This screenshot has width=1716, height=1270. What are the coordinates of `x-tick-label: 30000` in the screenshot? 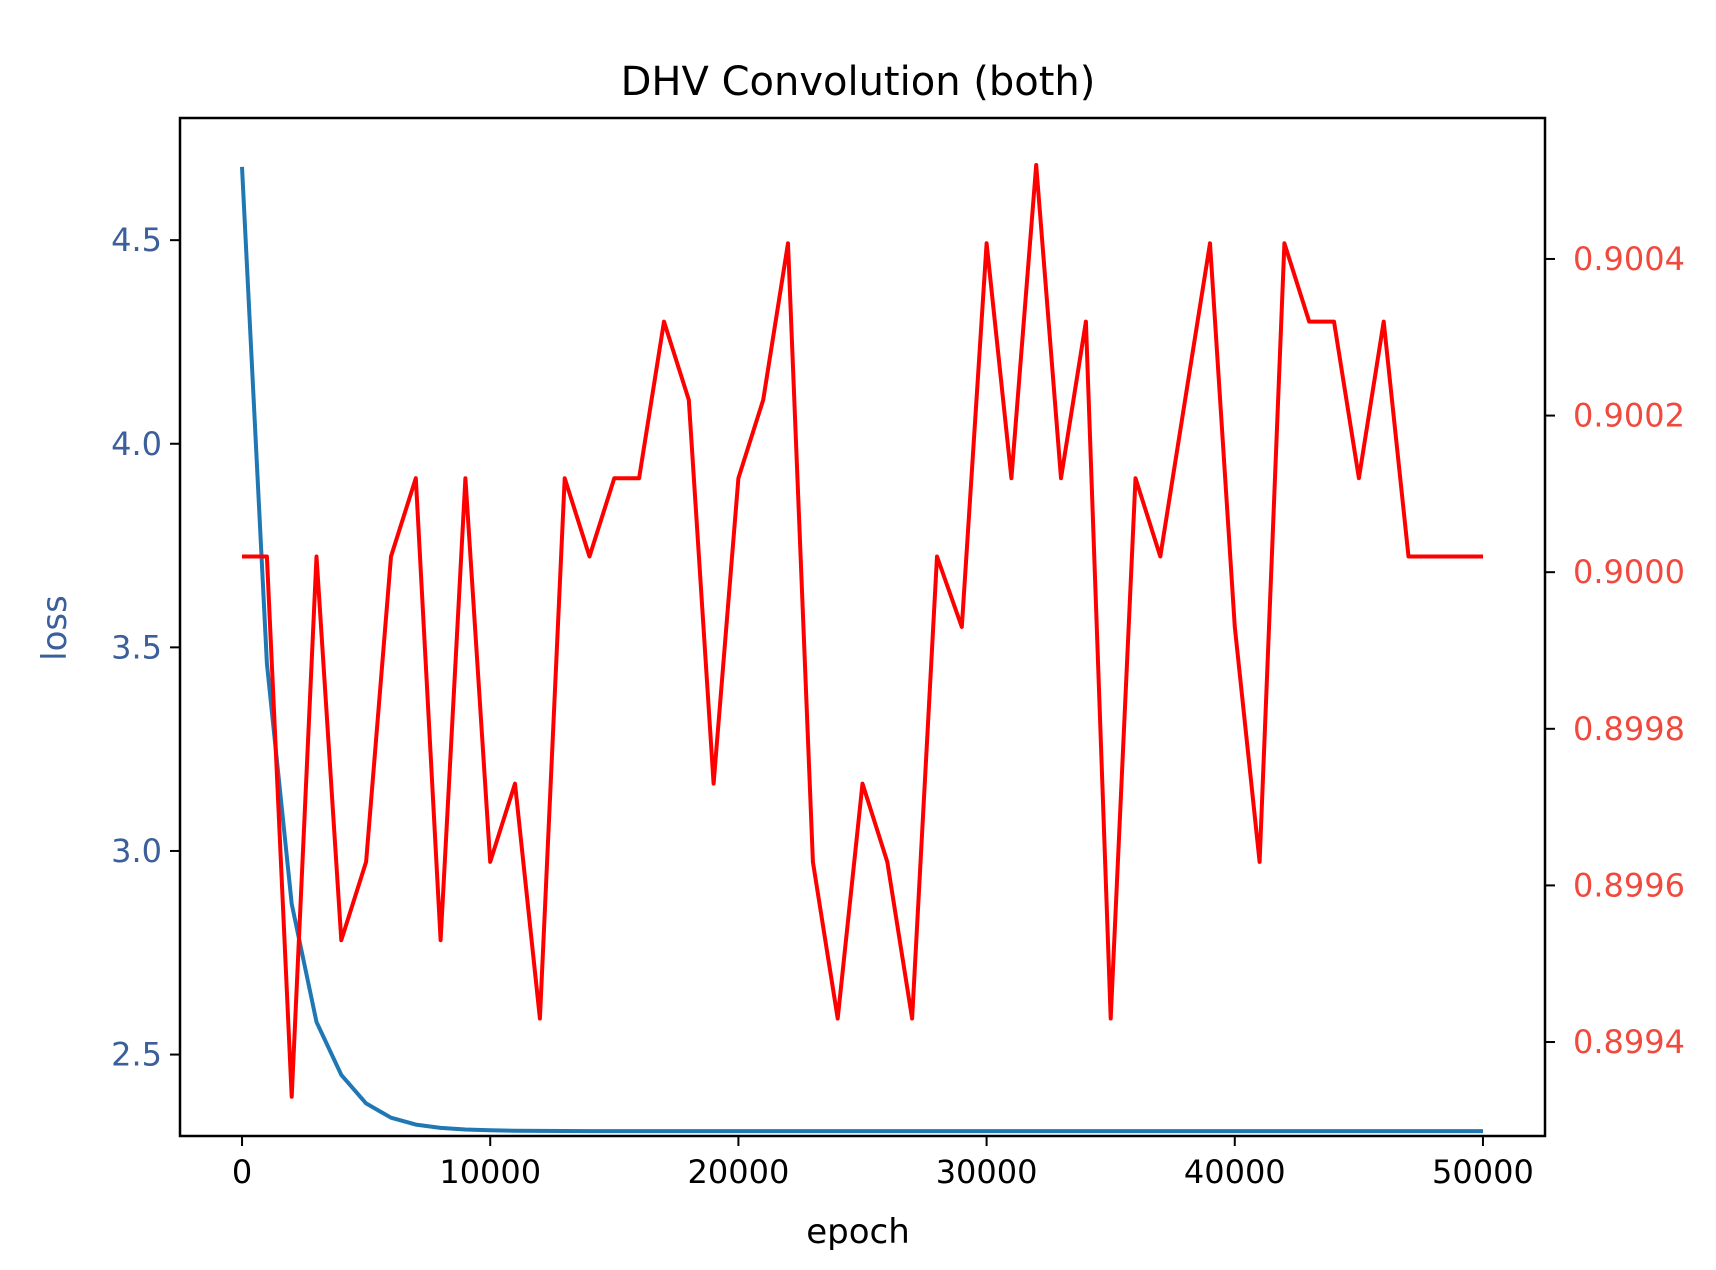 It's located at (987, 1172).